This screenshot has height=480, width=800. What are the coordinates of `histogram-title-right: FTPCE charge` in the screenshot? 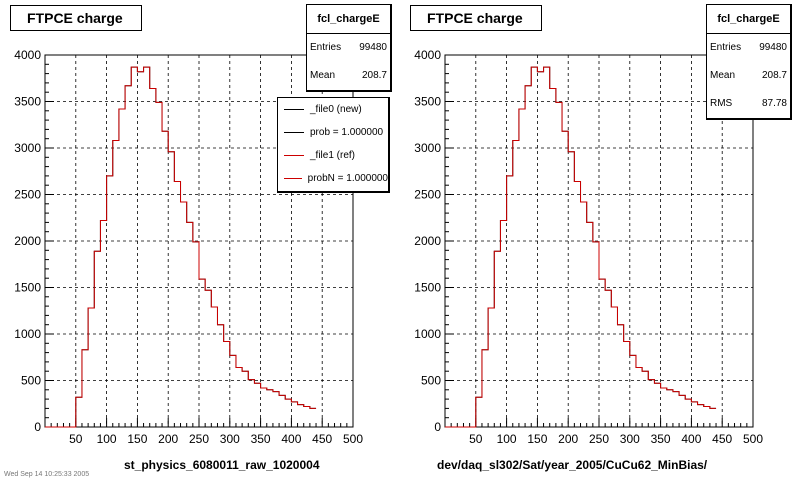 It's located at (476, 18).